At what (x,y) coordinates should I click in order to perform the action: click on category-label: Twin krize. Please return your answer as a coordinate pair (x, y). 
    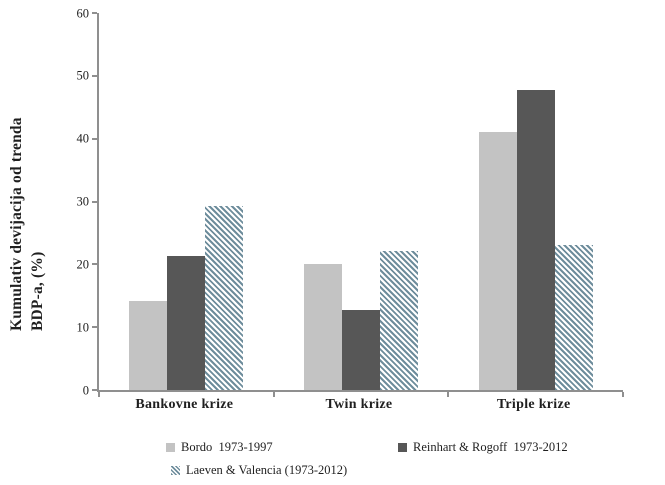
    Looking at the image, I should click on (359, 404).